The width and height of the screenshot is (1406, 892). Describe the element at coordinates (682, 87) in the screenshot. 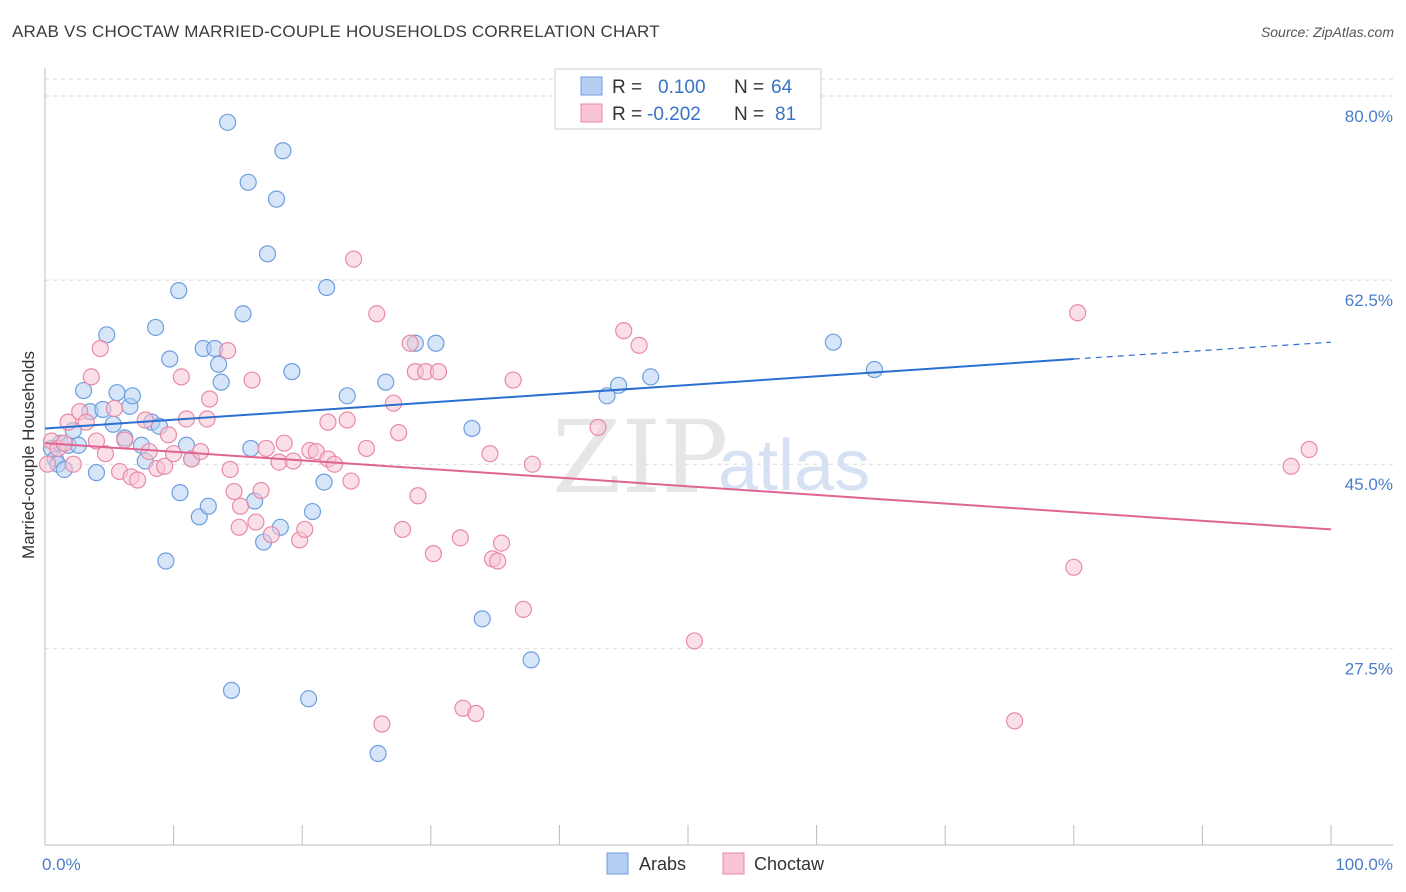

I see `legend-r-value-arabs: 0.100` at that location.